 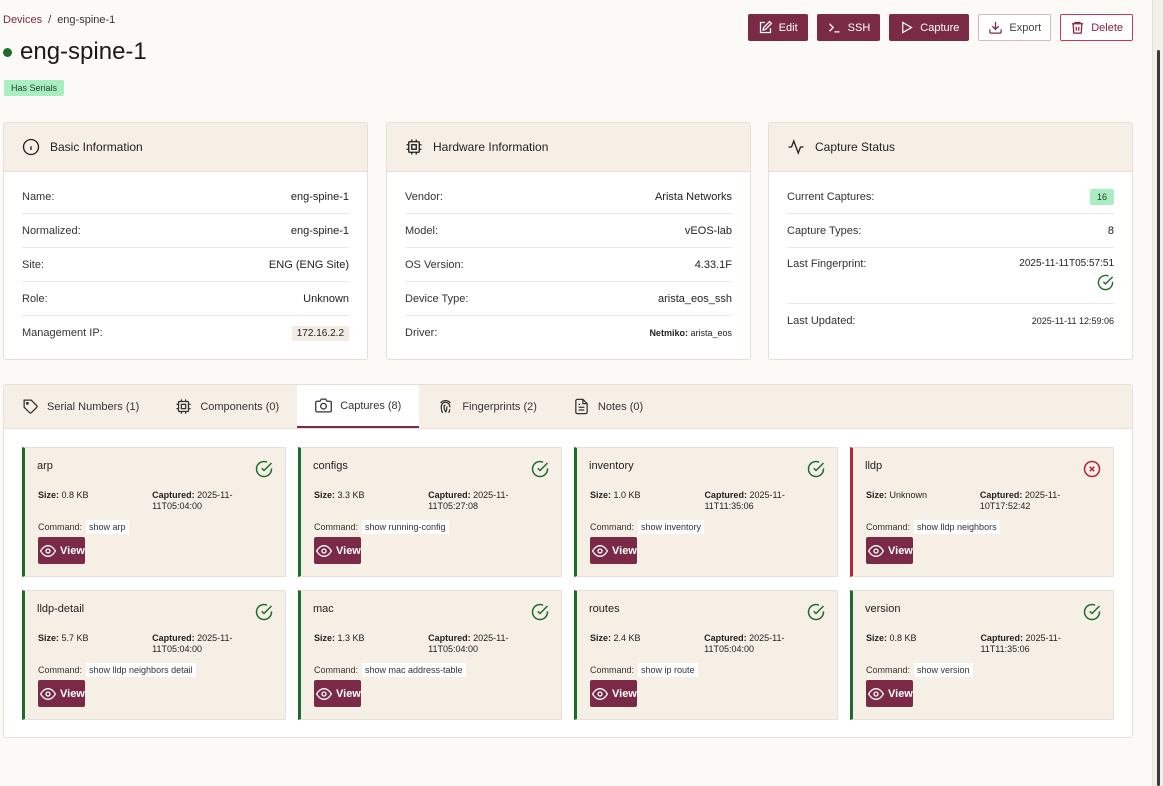 What do you see at coordinates (487, 406) in the screenshot?
I see `tab-fingerprints: Fingerprints (2)` at bounding box center [487, 406].